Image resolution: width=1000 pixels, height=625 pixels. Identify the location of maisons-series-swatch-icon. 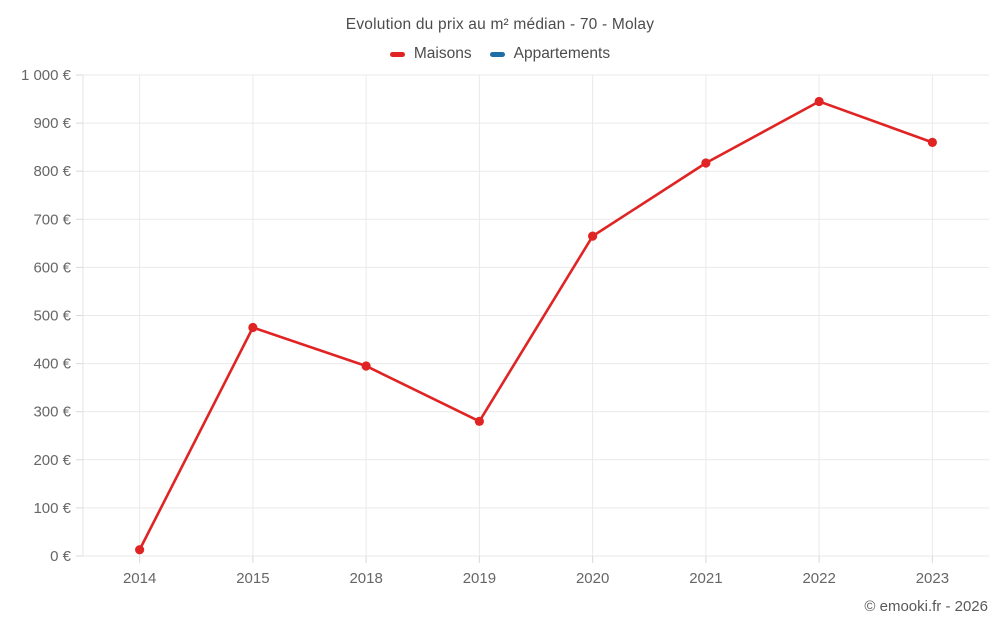
(397, 54).